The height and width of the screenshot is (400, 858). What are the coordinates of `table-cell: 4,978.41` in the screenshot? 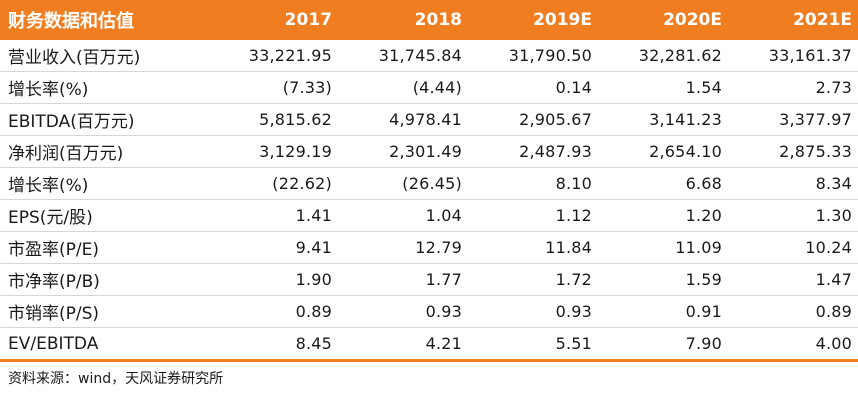 It's located at (403, 119).